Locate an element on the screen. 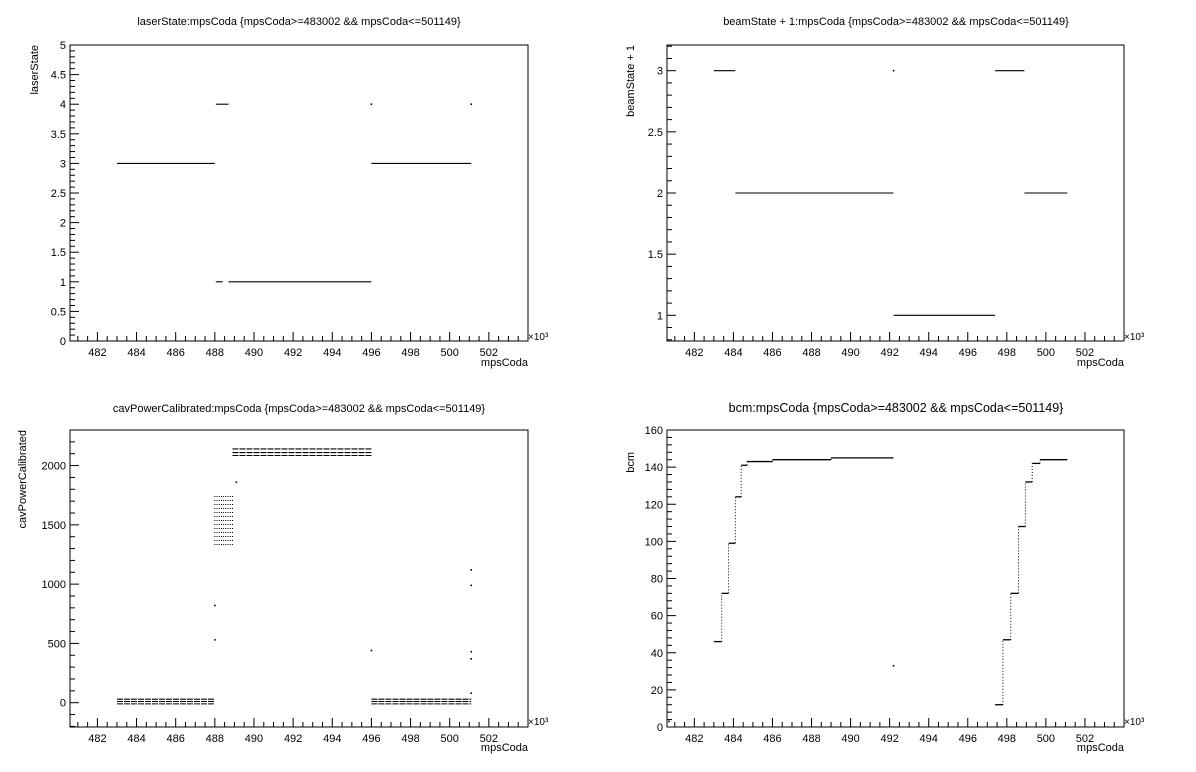 Image resolution: width=1196 pixels, height=772 pixels. y-tick-label: 0.5 is located at coordinates (58, 312).